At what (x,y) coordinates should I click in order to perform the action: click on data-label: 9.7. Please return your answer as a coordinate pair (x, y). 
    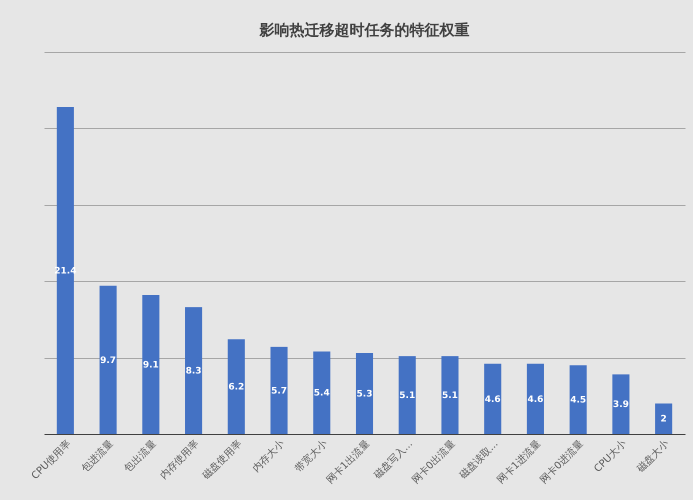
    Looking at the image, I should click on (108, 361).